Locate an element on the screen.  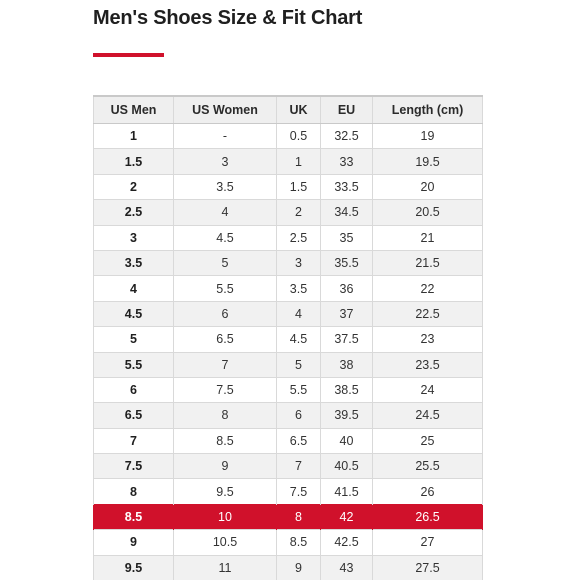
cell-us-women: 10.5 is located at coordinates (225, 542).